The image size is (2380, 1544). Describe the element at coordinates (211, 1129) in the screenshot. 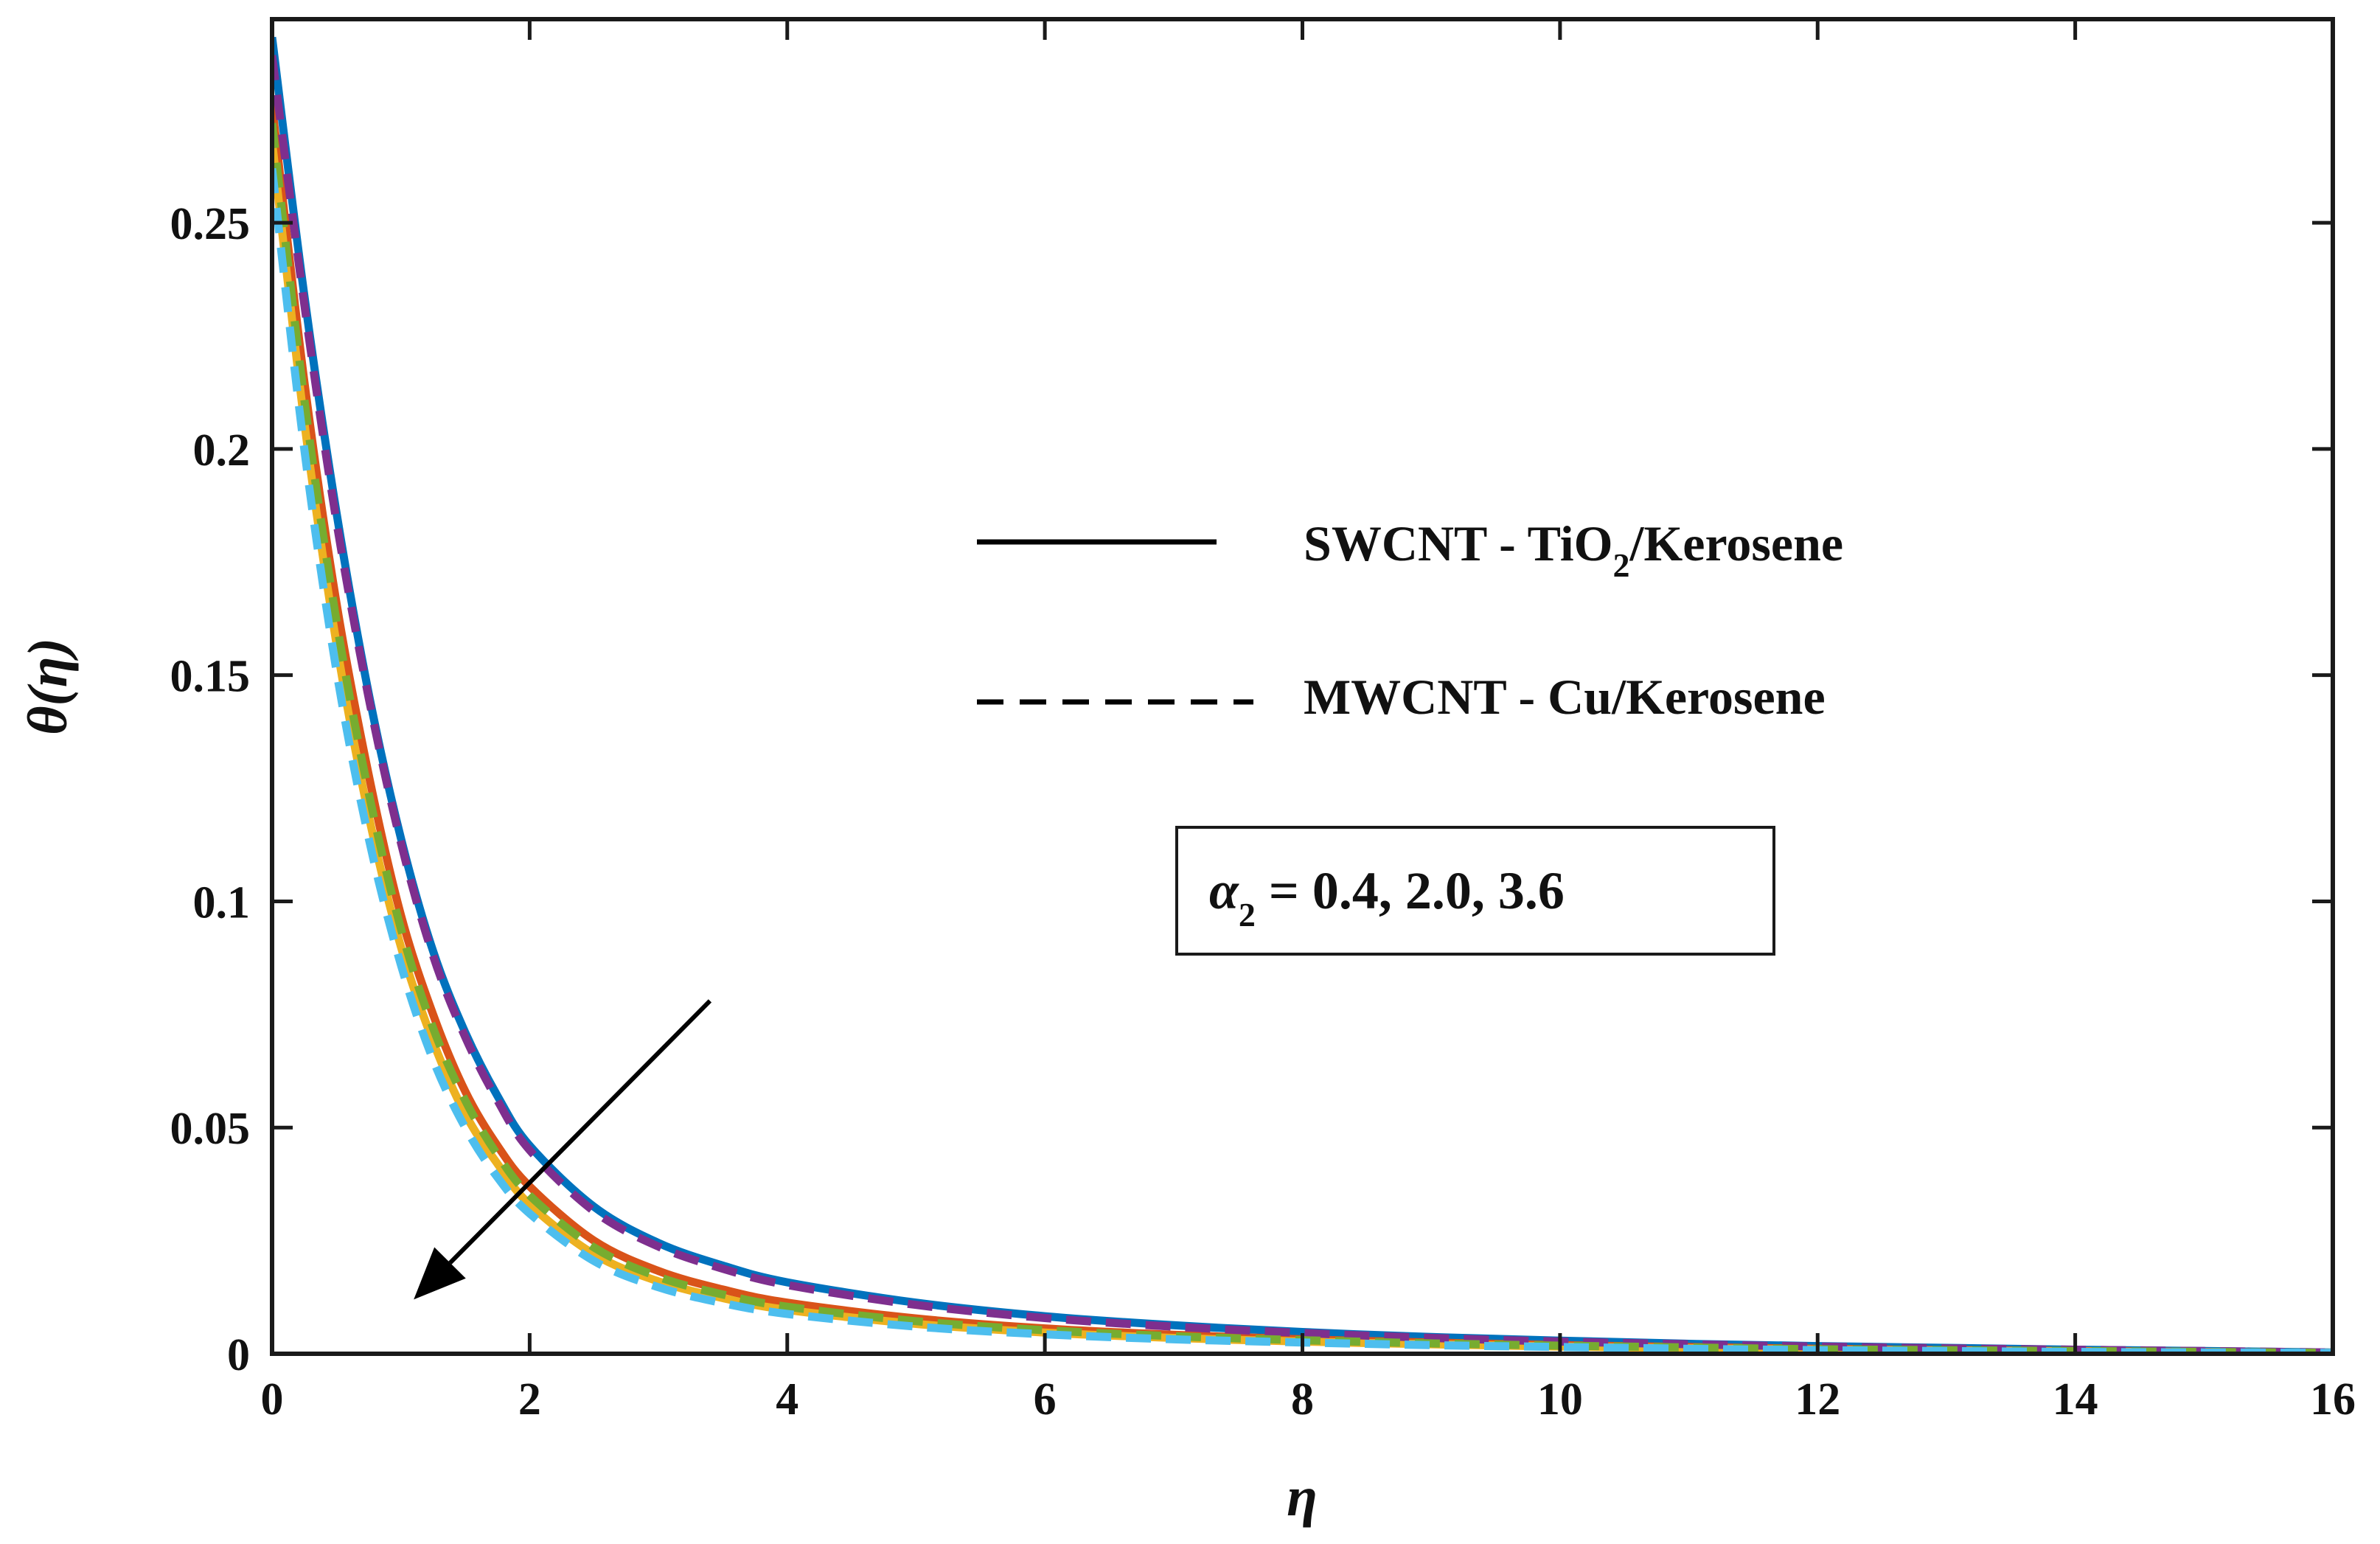

I see `y-tick-label: 0.05` at that location.